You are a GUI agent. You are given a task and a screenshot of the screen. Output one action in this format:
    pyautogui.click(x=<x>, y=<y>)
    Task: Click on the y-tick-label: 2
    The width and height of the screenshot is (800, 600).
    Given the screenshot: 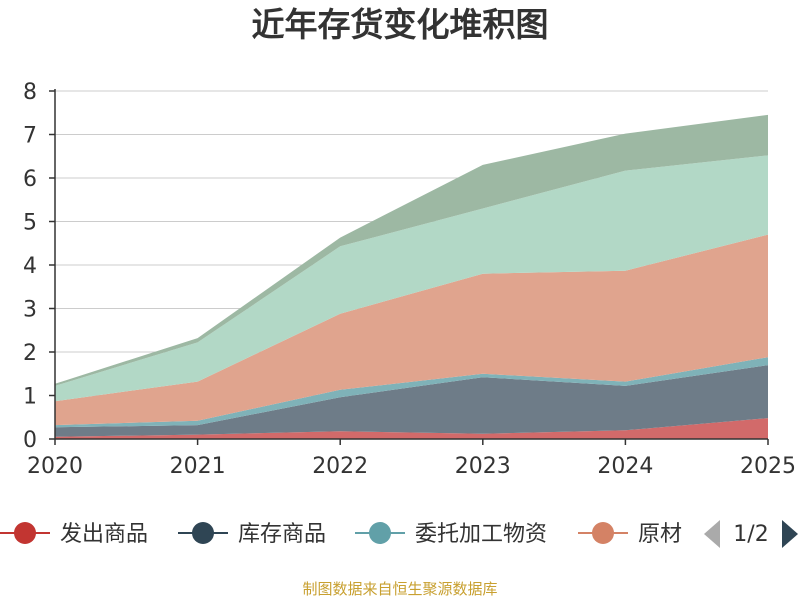 What is the action you would take?
    pyautogui.click(x=30, y=353)
    